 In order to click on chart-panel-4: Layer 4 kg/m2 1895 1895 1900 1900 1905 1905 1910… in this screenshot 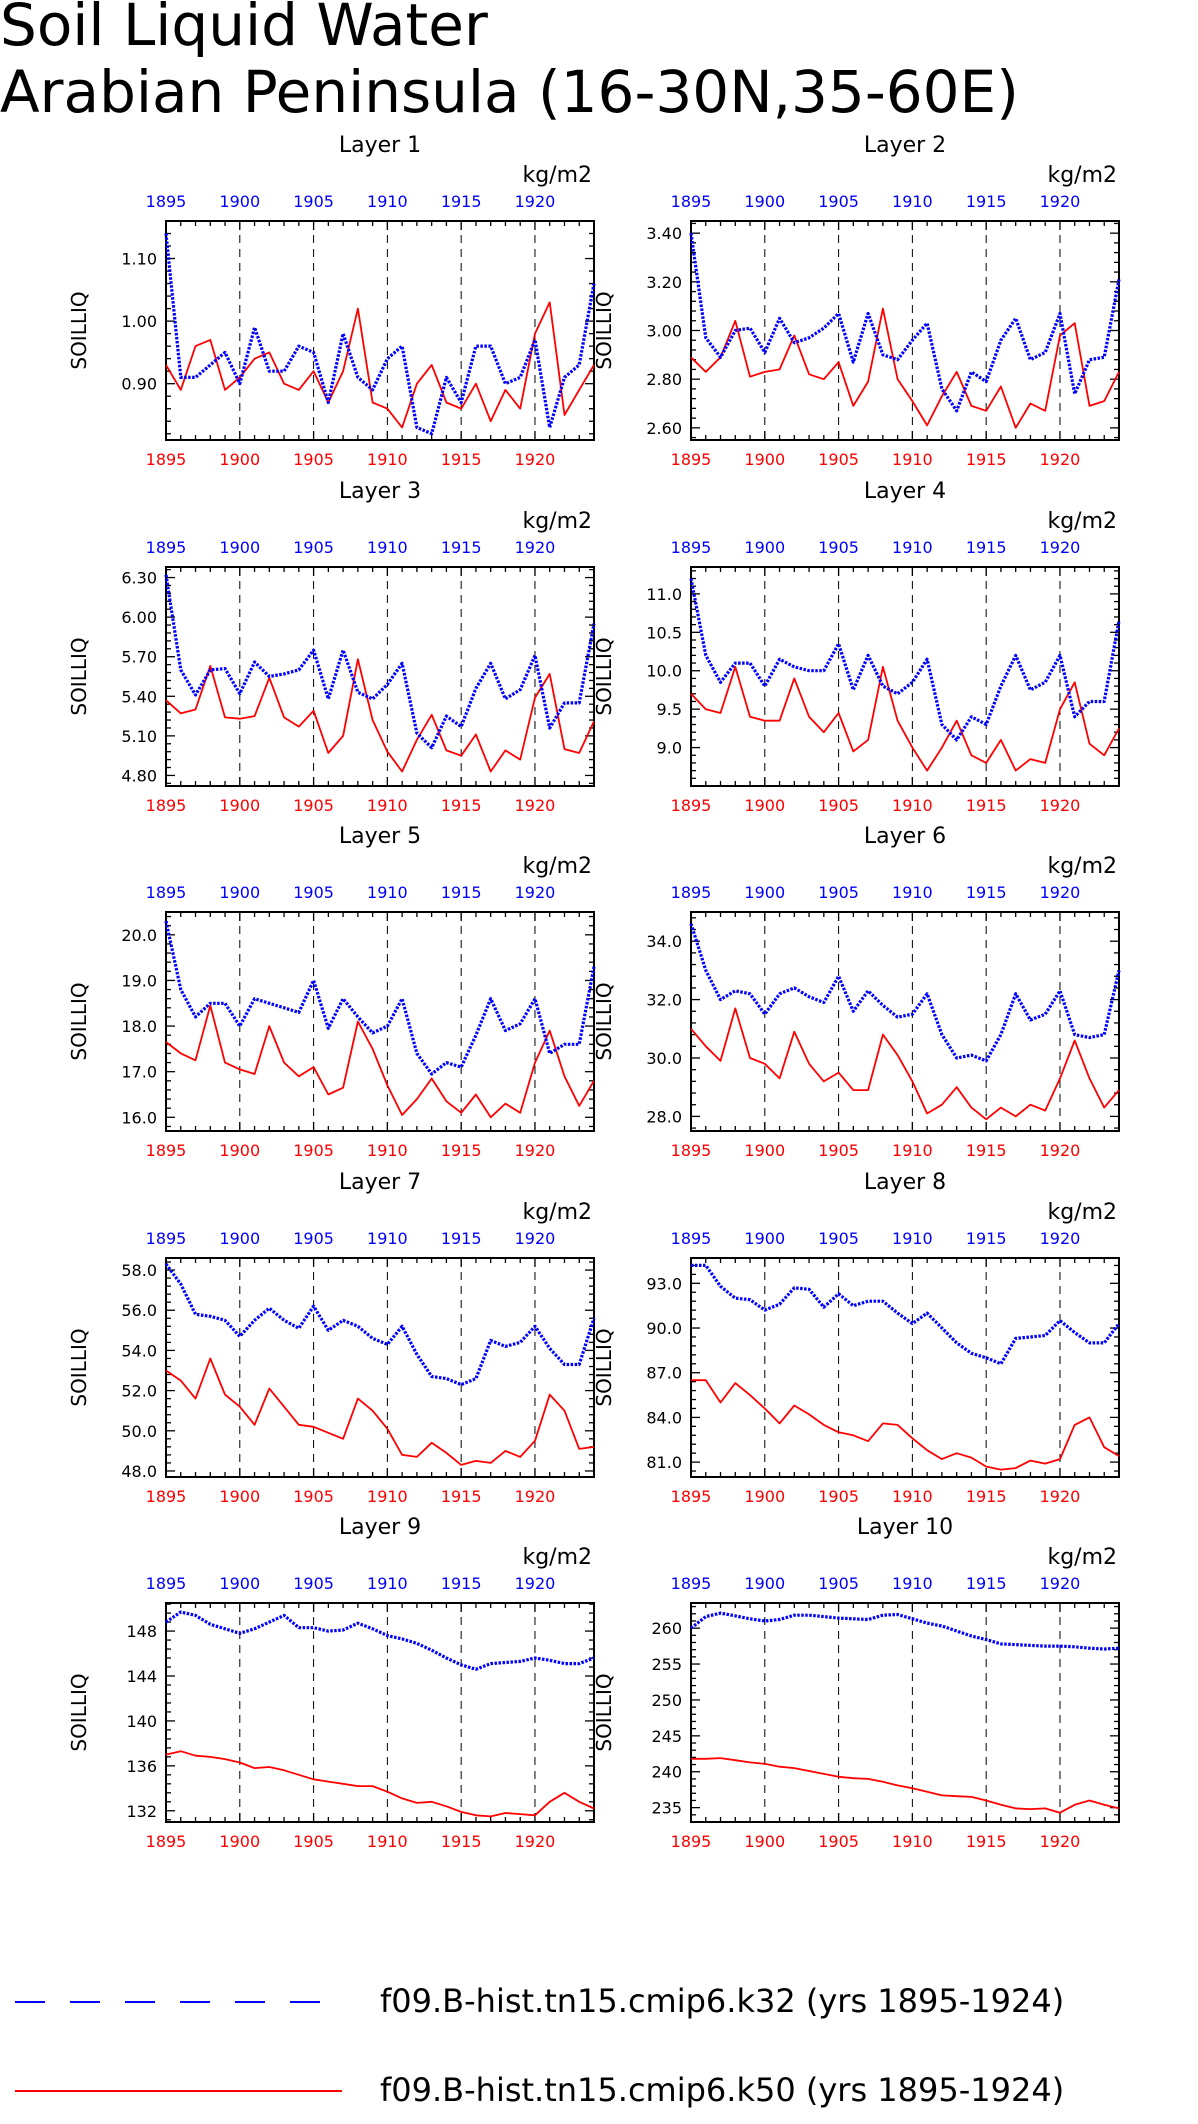, I will do `click(856, 647)`.